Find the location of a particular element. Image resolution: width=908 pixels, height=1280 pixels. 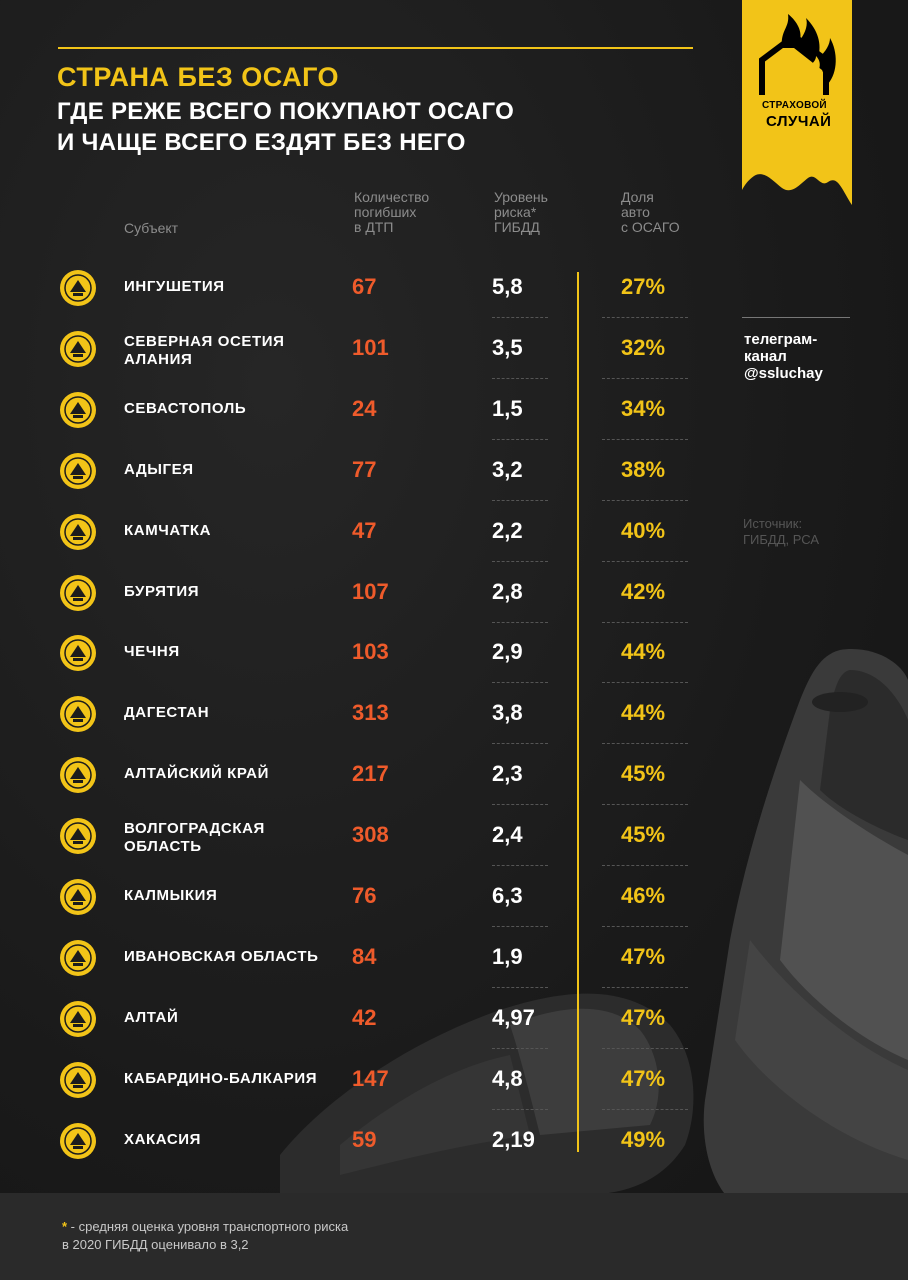

deaths-value: 59 is located at coordinates (364, 1139).